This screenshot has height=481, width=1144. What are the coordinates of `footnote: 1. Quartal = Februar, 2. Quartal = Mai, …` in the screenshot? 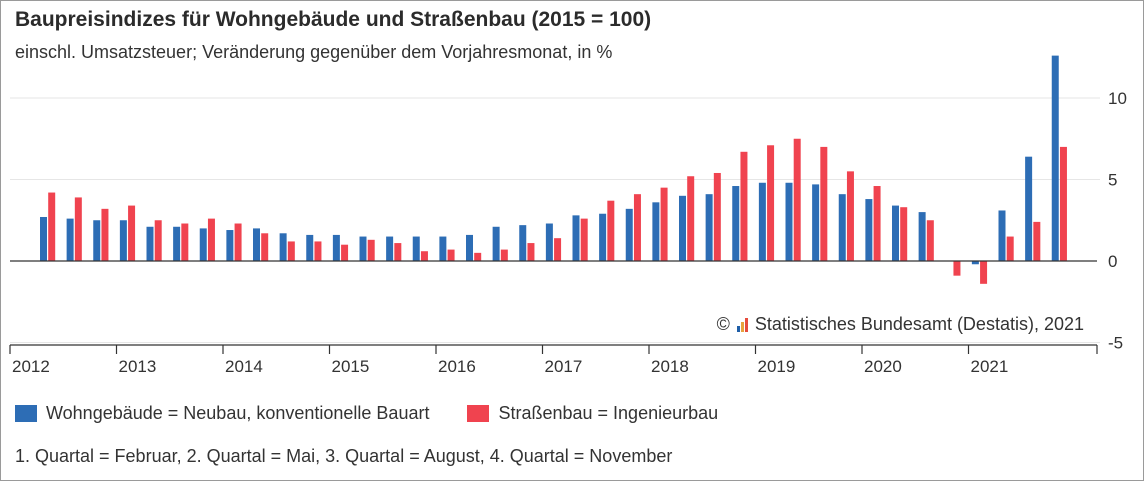 It's located at (344, 456).